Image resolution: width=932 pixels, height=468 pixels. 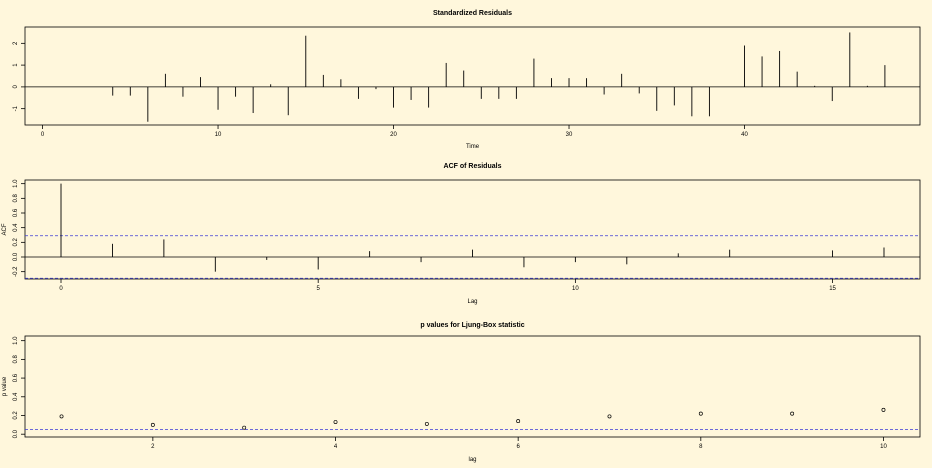 I want to click on y-tick-label: -0.2, so click(x=16, y=271).